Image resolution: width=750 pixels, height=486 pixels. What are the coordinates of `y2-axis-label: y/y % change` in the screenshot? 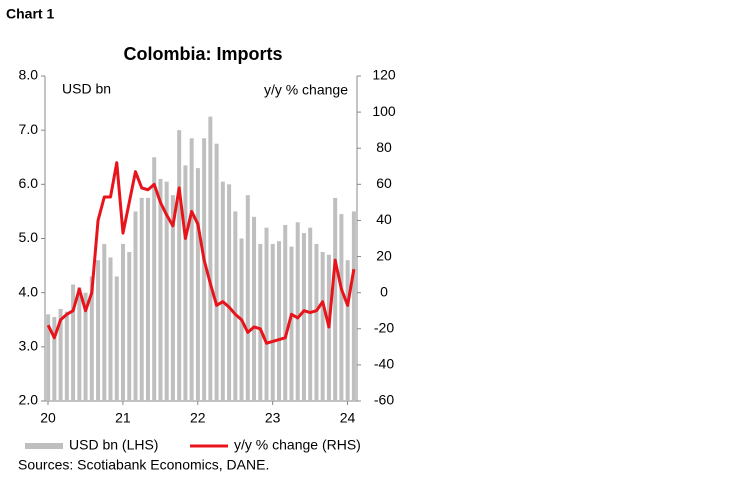 It's located at (306, 90).